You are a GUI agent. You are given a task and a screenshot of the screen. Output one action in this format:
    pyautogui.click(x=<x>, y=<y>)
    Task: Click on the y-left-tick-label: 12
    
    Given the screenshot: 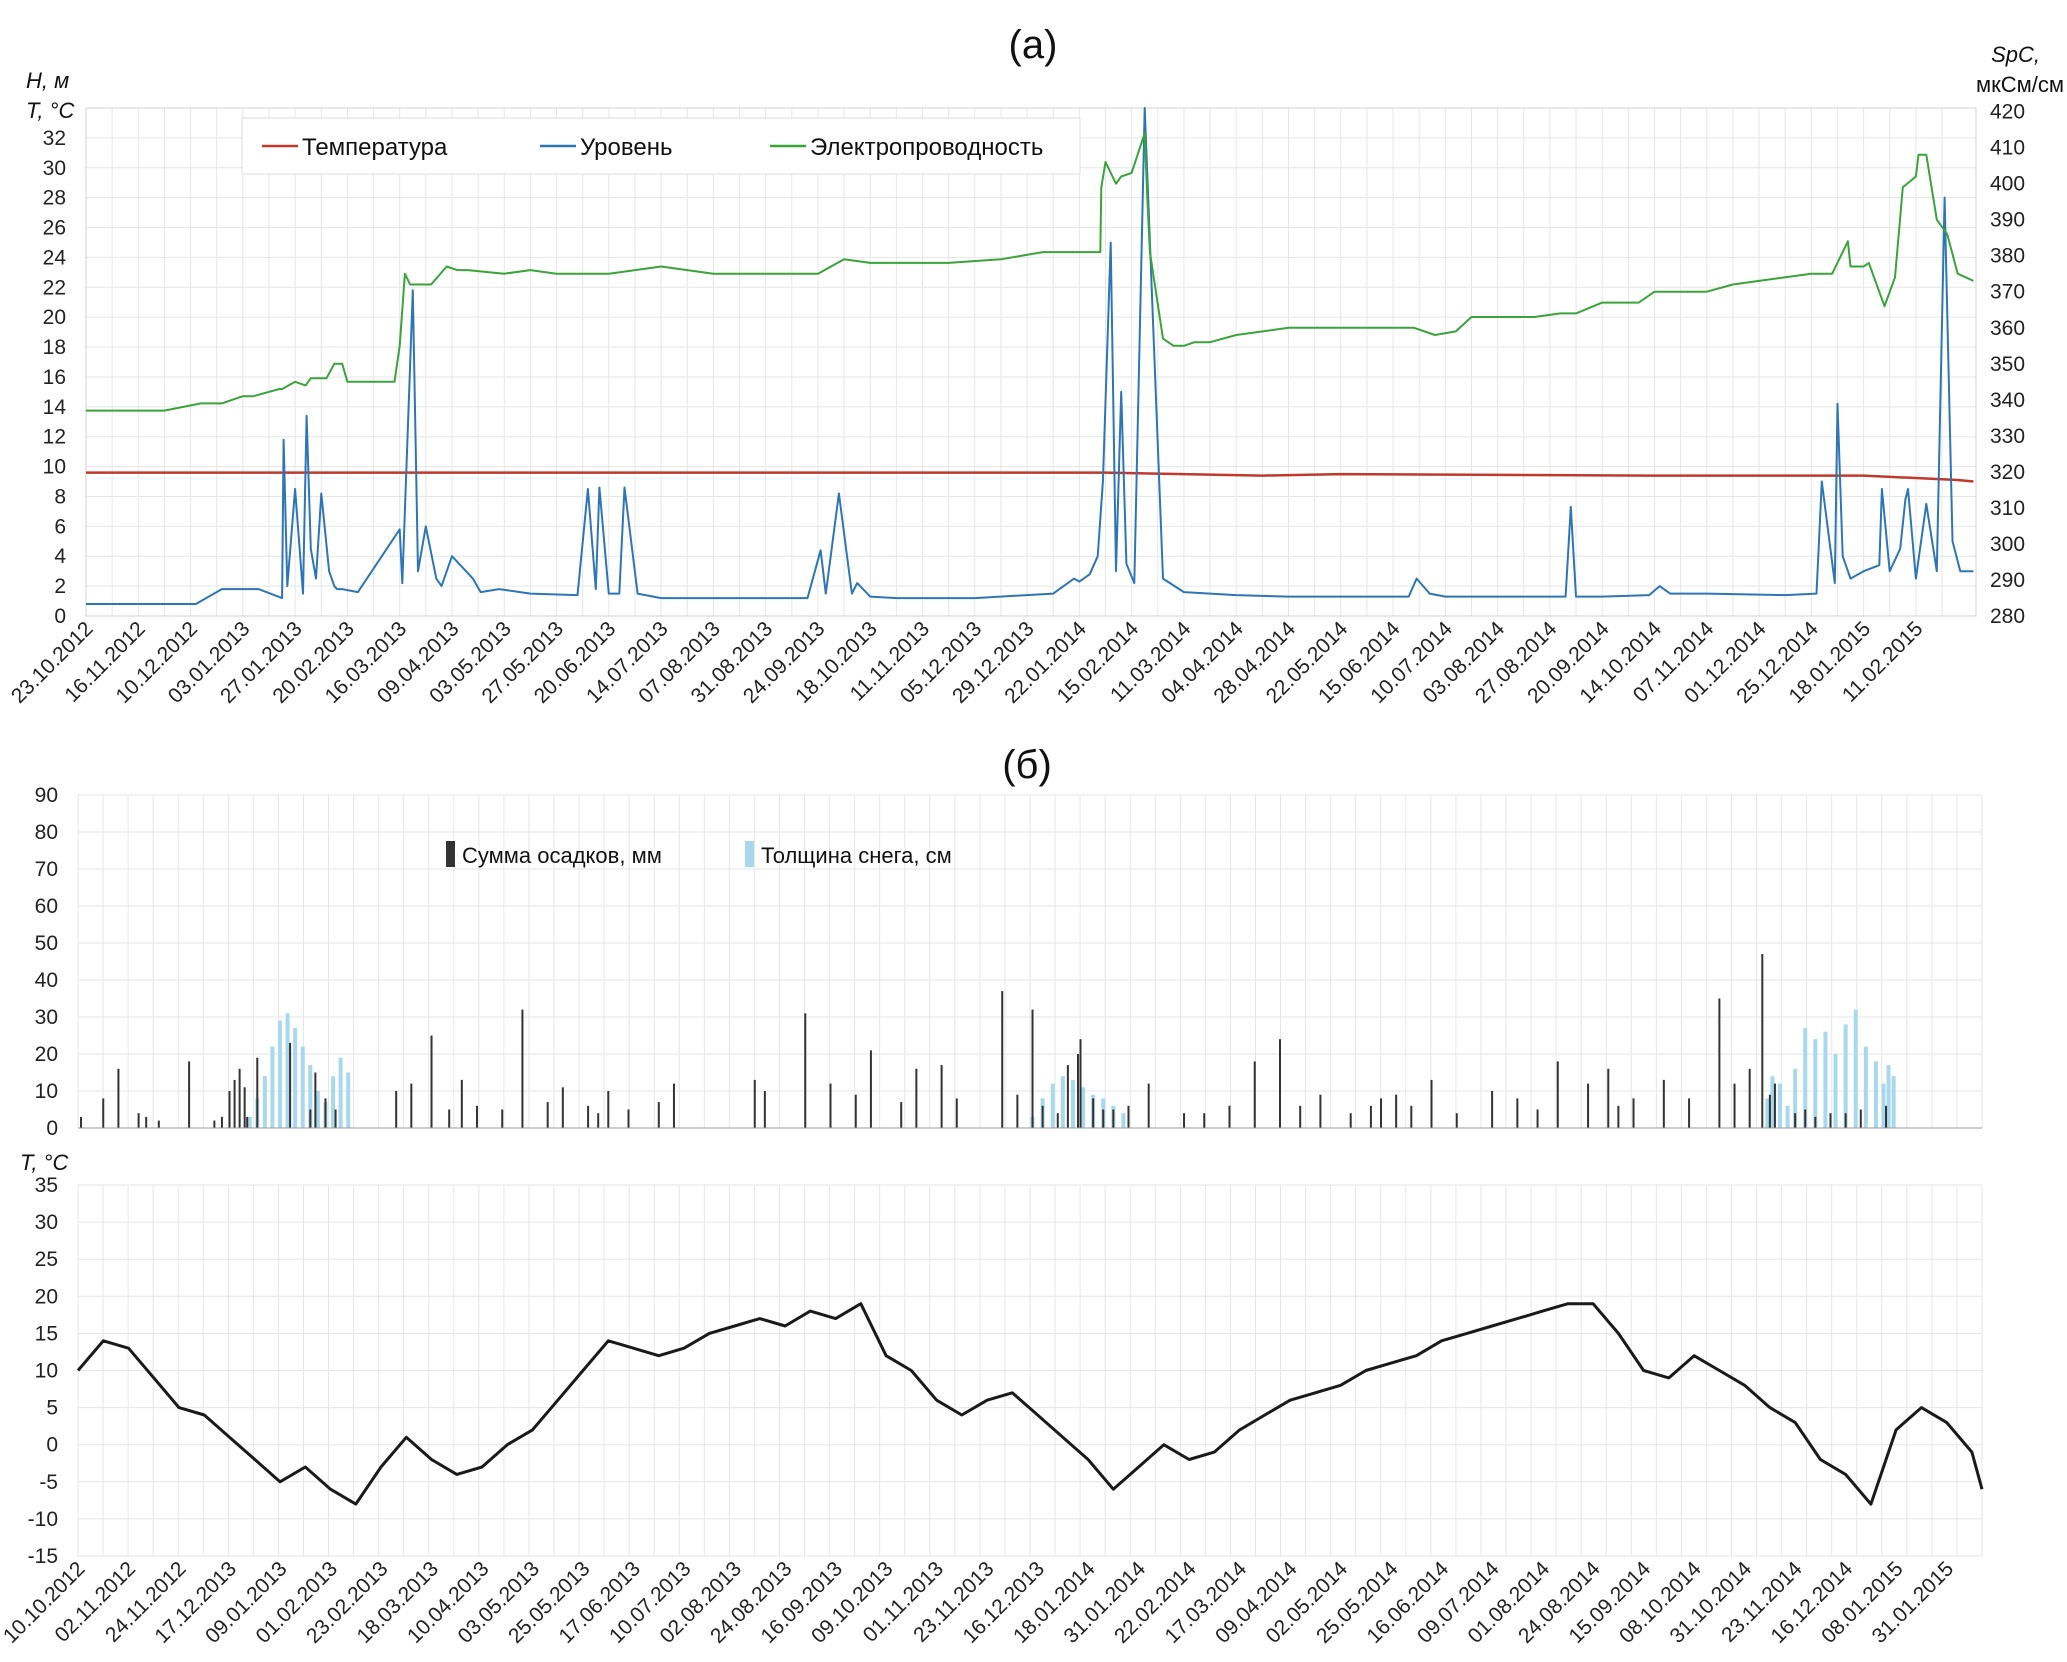 What is the action you would take?
    pyautogui.click(x=54, y=437)
    